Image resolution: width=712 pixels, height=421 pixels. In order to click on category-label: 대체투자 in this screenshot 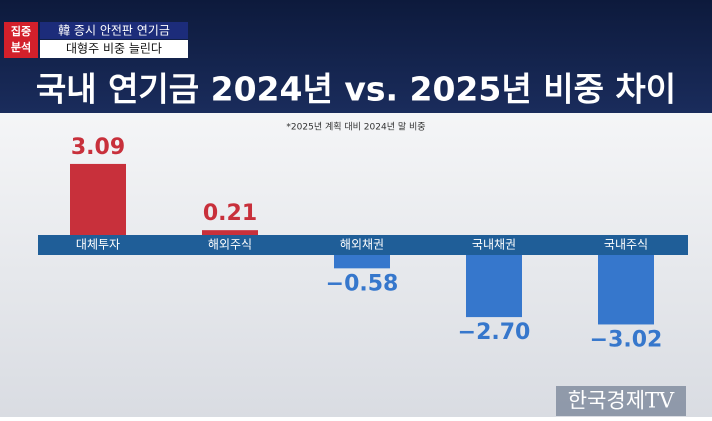, I will do `click(98, 245)`.